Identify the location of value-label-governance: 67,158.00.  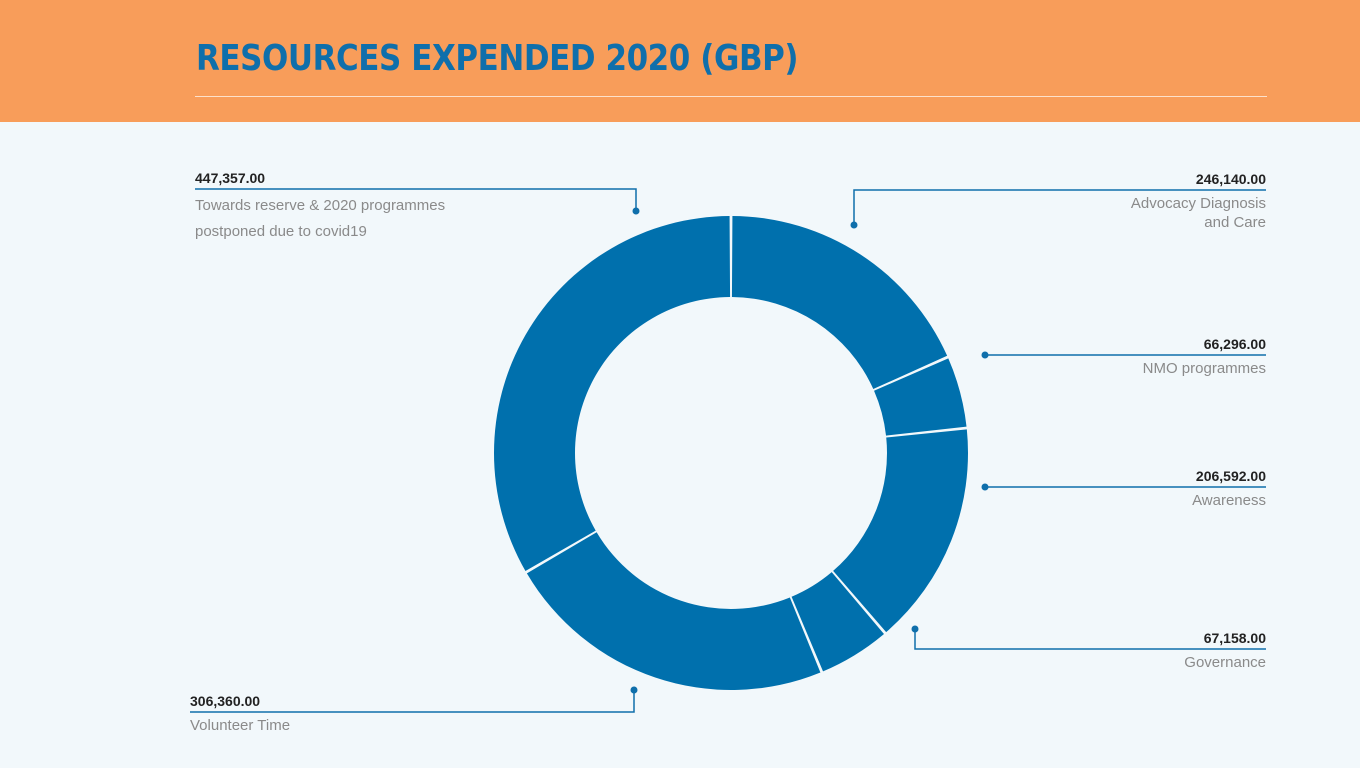
(1234, 638).